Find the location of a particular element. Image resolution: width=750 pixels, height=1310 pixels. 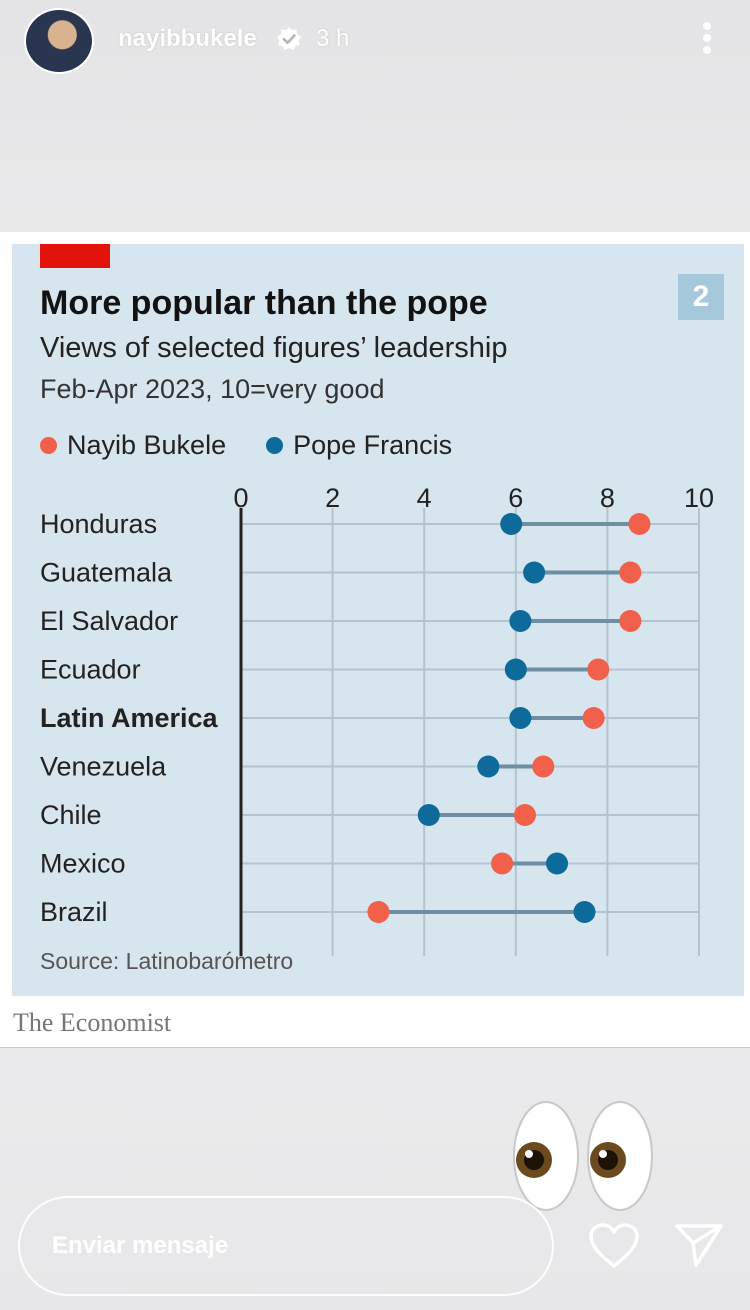

legend-item-bukele: Nayib Bukele is located at coordinates (133, 445).